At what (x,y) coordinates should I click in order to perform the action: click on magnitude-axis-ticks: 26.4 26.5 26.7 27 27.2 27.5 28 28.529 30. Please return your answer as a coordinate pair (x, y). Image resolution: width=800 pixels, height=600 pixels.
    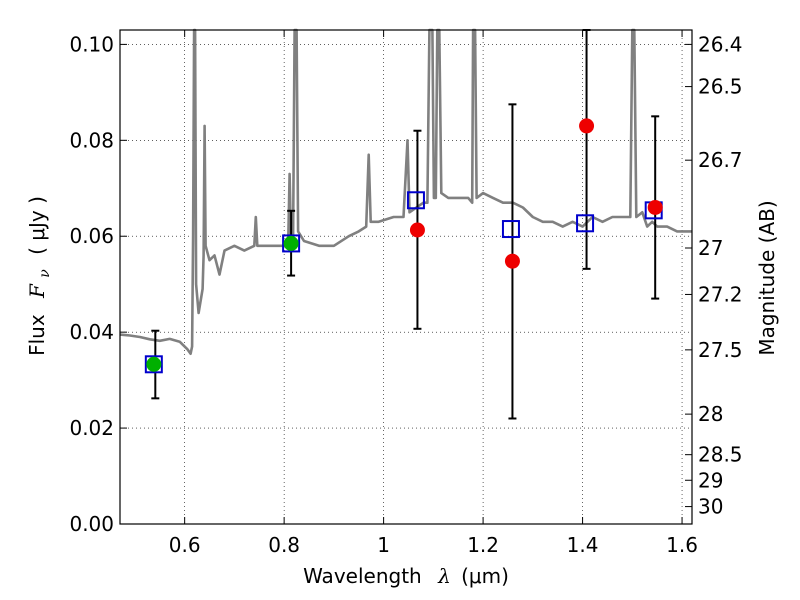
    Looking at the image, I should click on (714, 275).